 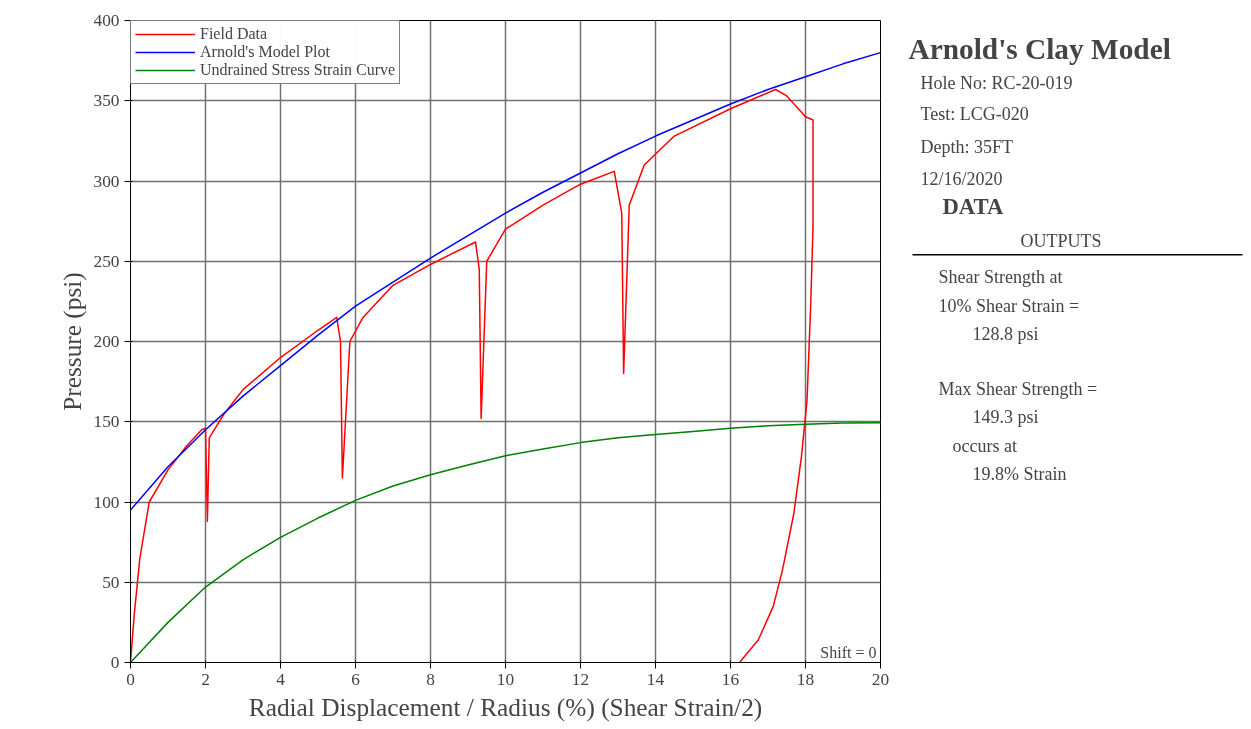 I want to click on x-tick-label: 6, so click(x=356, y=679).